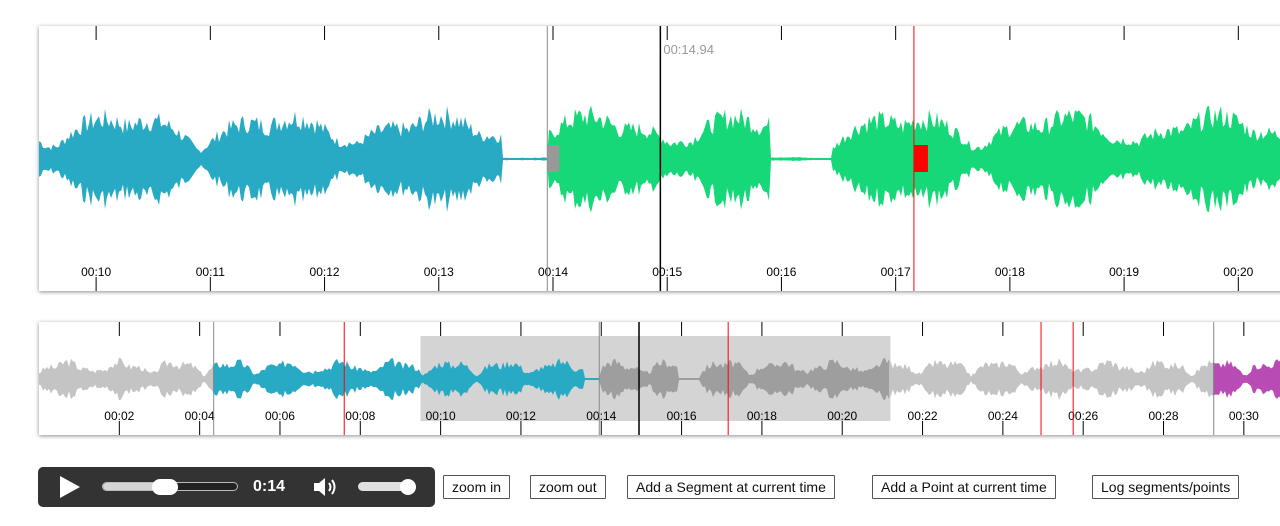  Describe the element at coordinates (553, 272) in the screenshot. I see `zoom-tick-label: 00:14` at that location.